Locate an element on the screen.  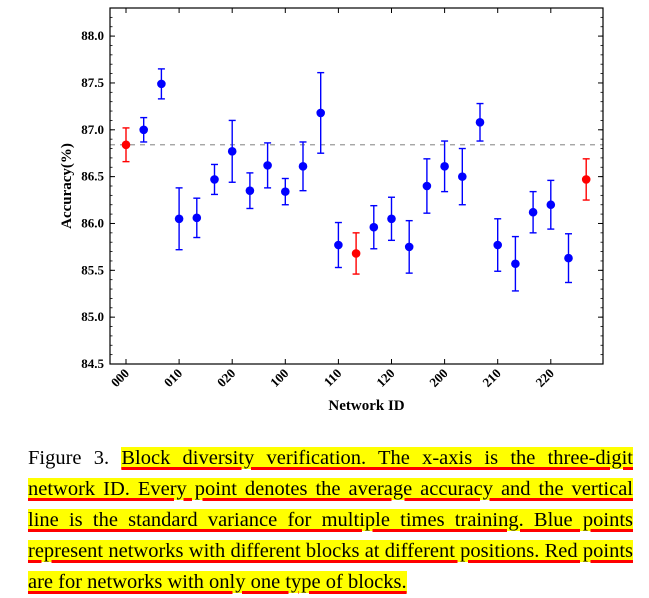
x-axis-title: Network ID is located at coordinates (366, 406).